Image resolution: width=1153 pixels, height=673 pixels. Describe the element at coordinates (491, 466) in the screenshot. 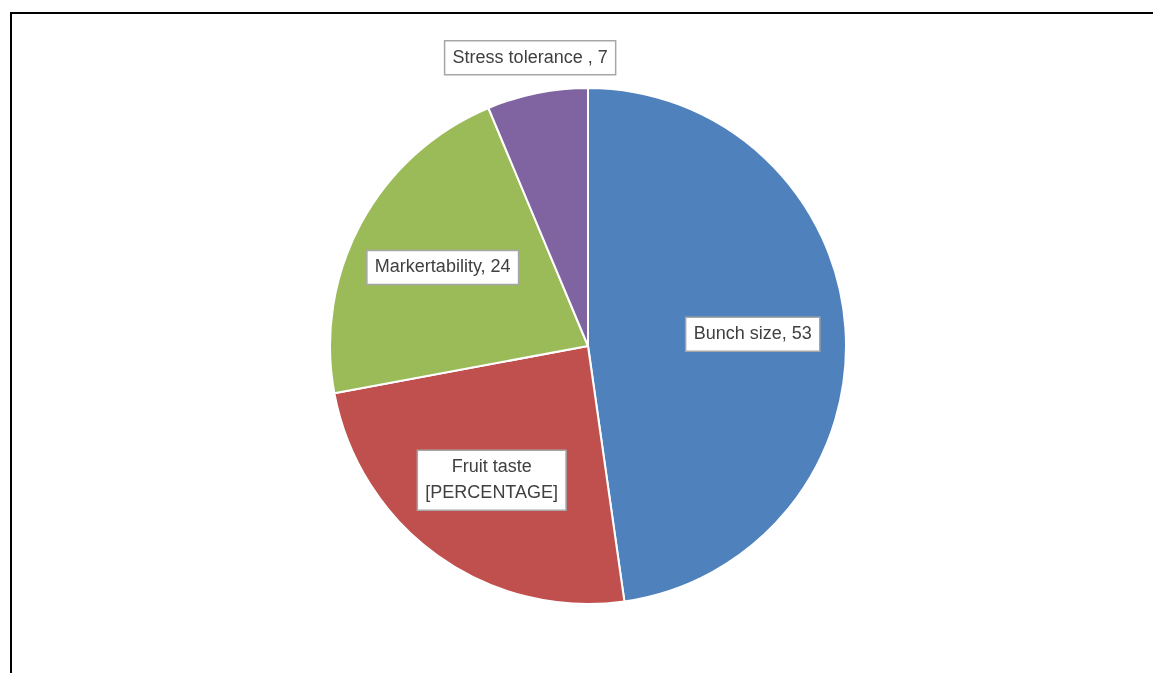

I see `slice-label: Fruit taste` at that location.